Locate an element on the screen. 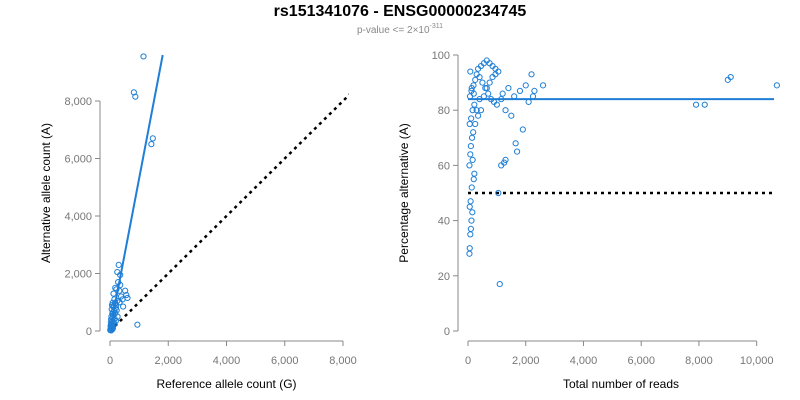  y-tick-label: 2,000 is located at coordinates (78, 275).